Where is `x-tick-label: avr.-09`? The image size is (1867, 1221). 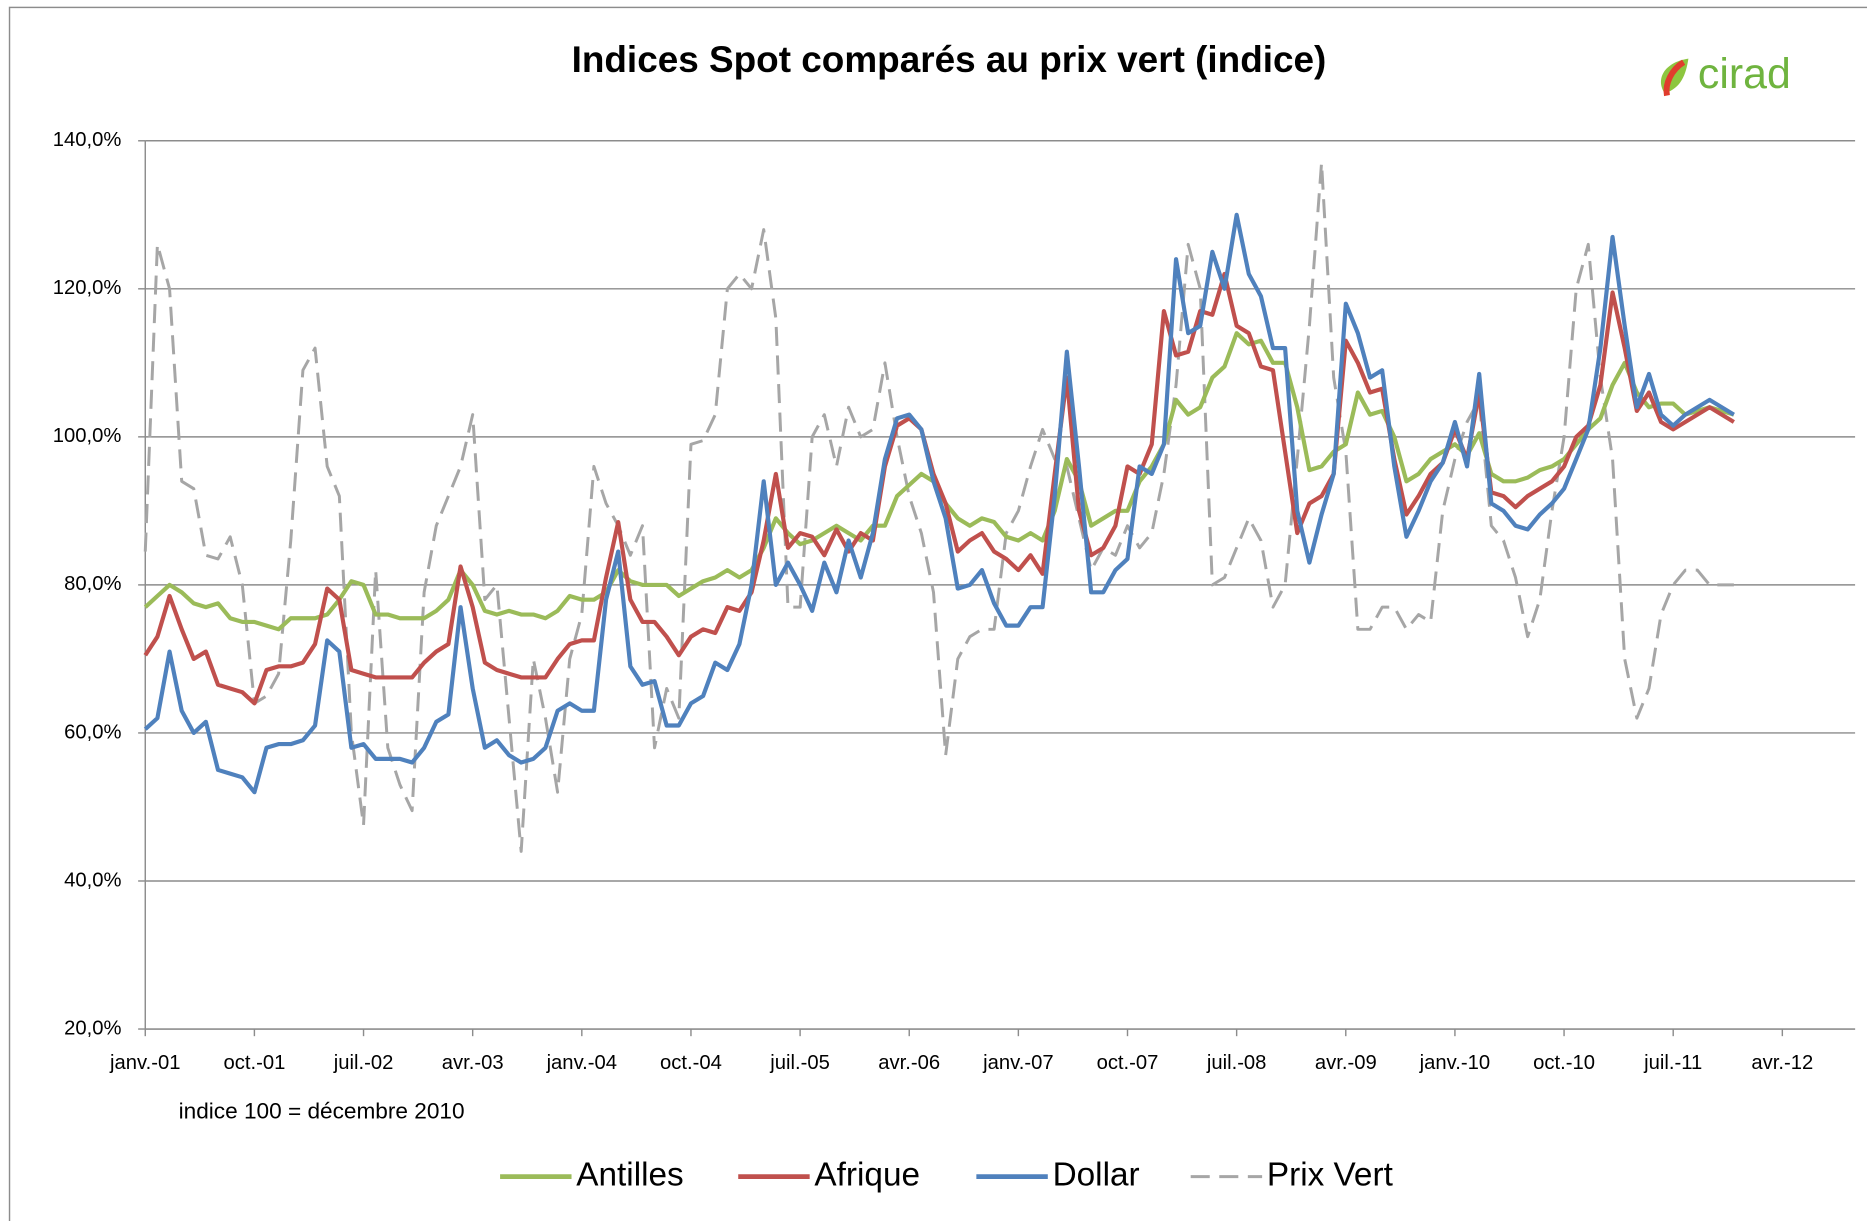
x-tick-label: avr.-09 is located at coordinates (1346, 1063).